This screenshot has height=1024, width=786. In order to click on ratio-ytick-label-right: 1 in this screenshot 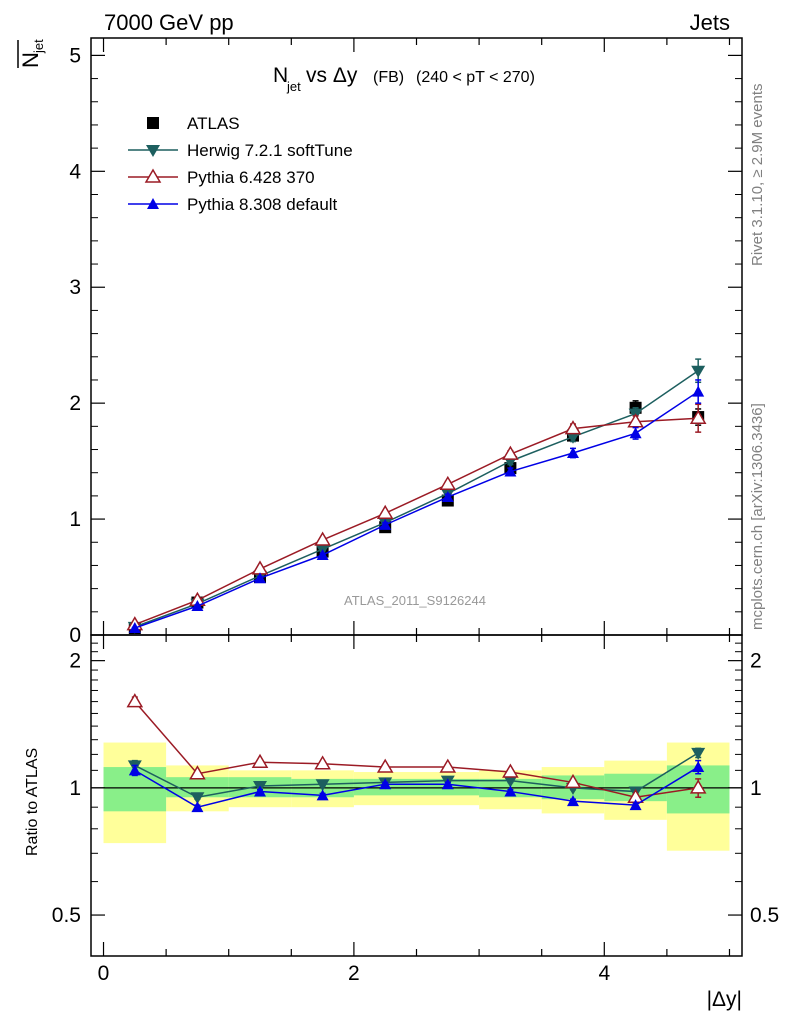, I will do `click(756, 788)`.